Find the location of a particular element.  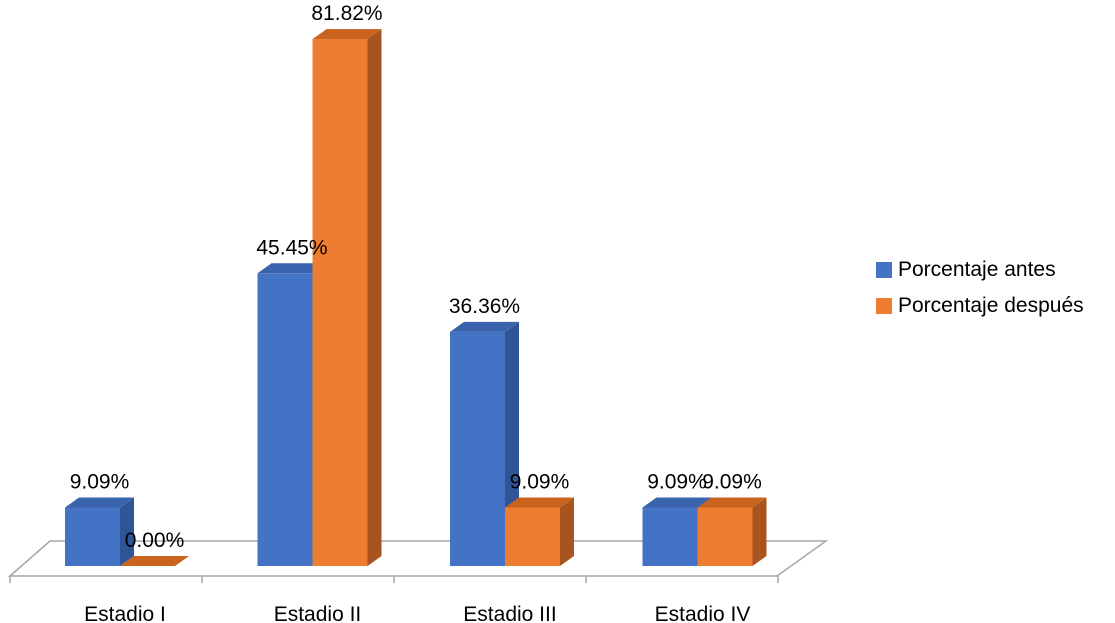

data-label: 36.36% is located at coordinates (484, 306).